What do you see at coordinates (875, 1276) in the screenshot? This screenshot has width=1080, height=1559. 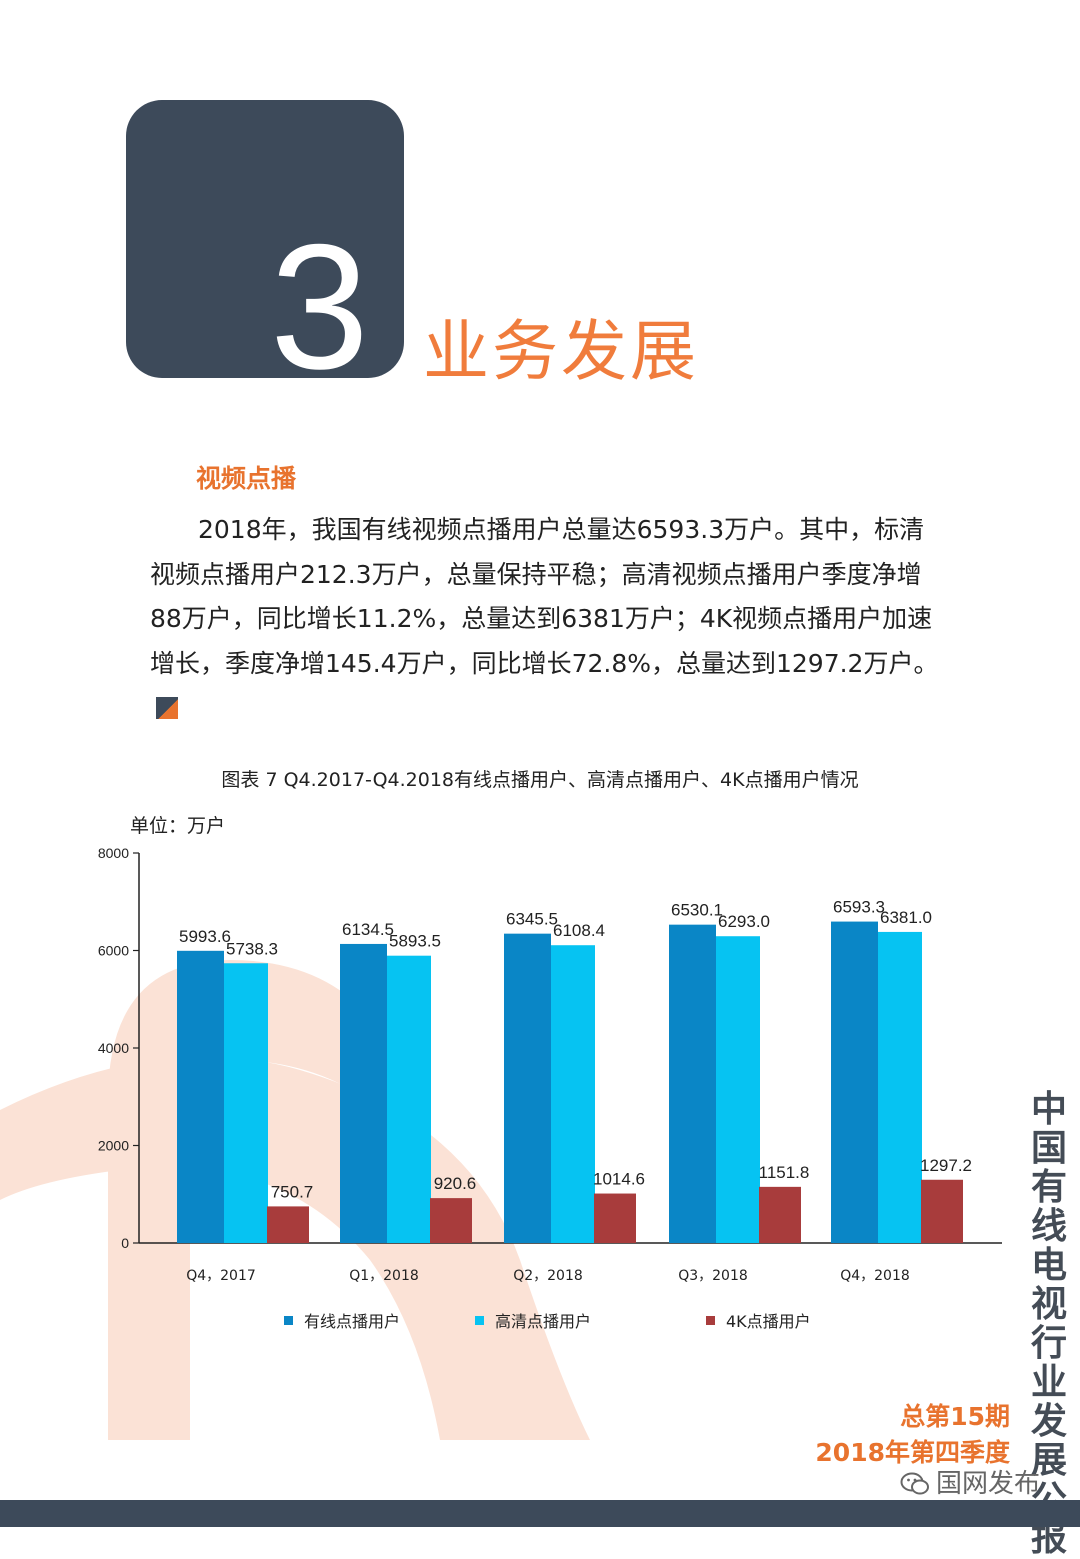 I see `x-category-label: Q4，2018` at bounding box center [875, 1276].